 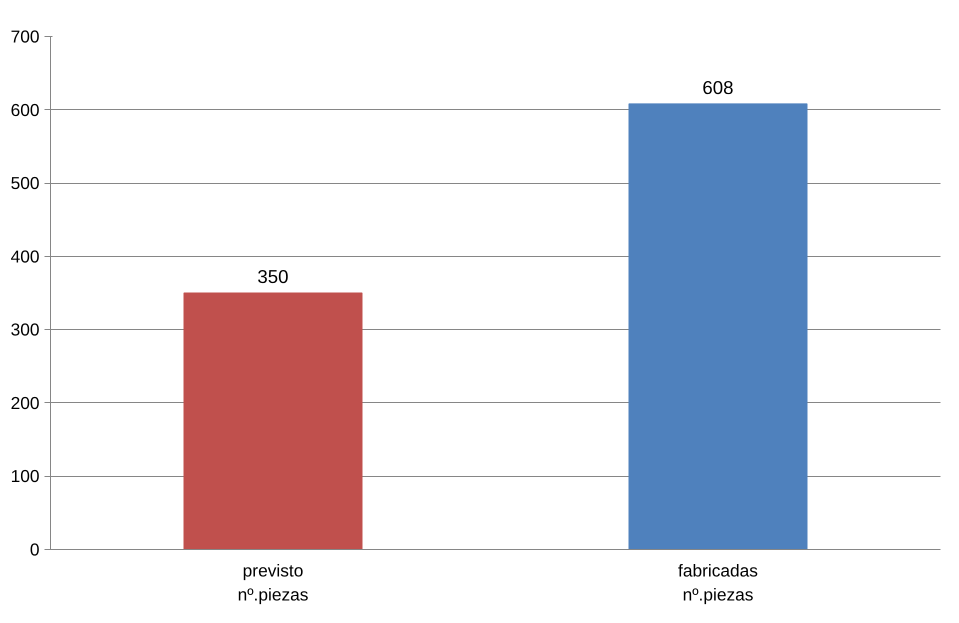 I want to click on y-tick-label: 700, so click(x=25, y=36).